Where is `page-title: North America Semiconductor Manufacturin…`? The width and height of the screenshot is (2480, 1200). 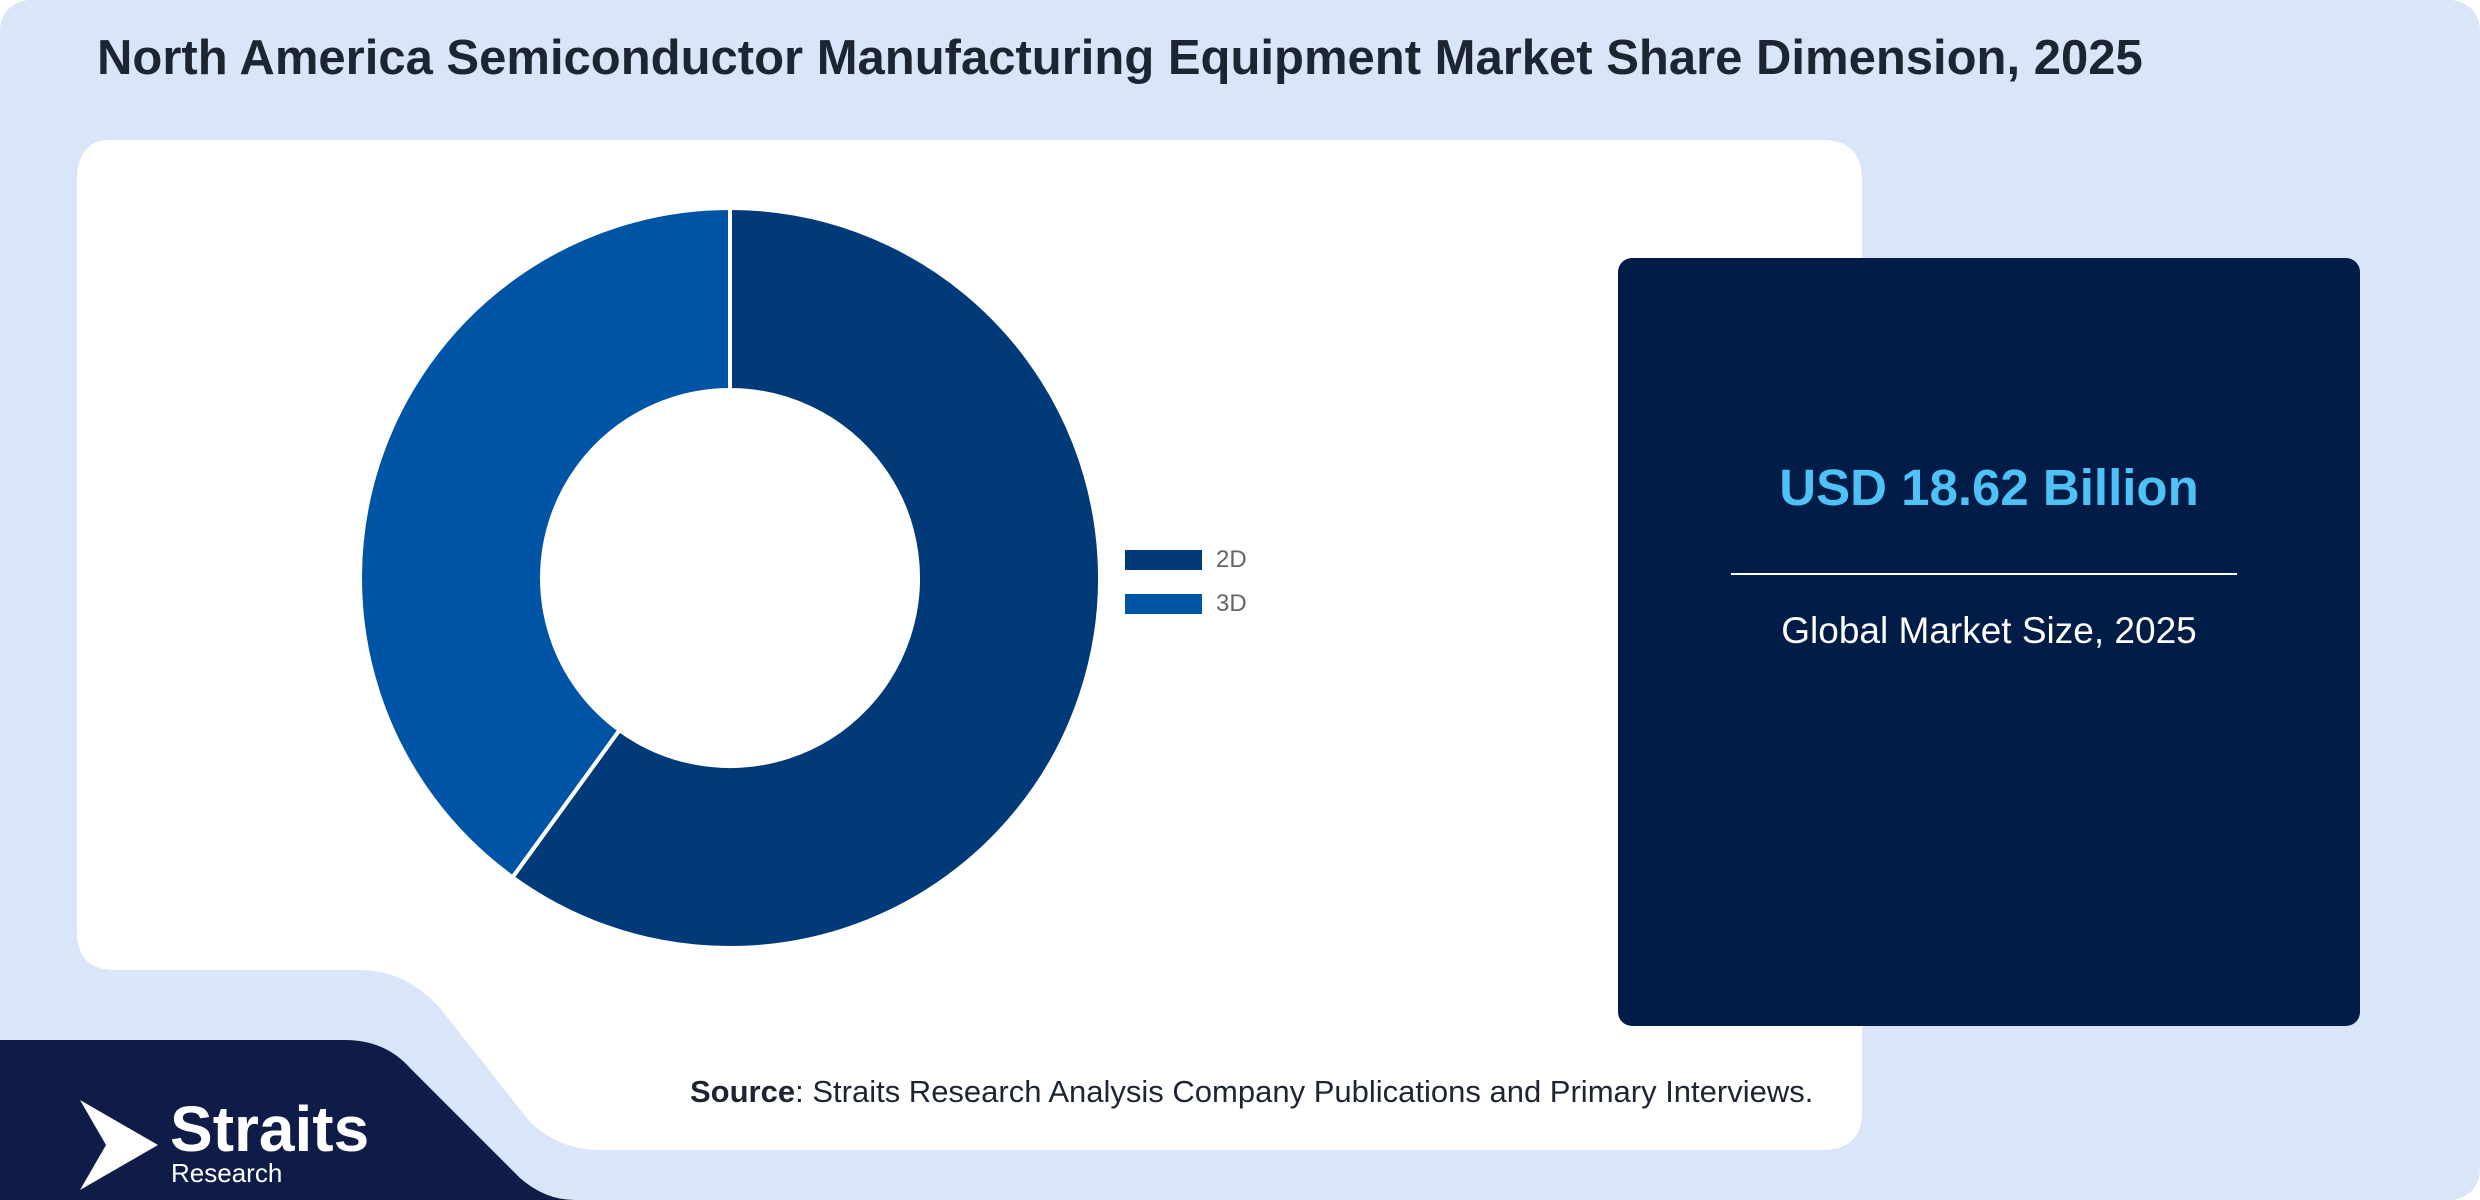 page-title: North America Semiconductor Manufacturin… is located at coordinates (1120, 58).